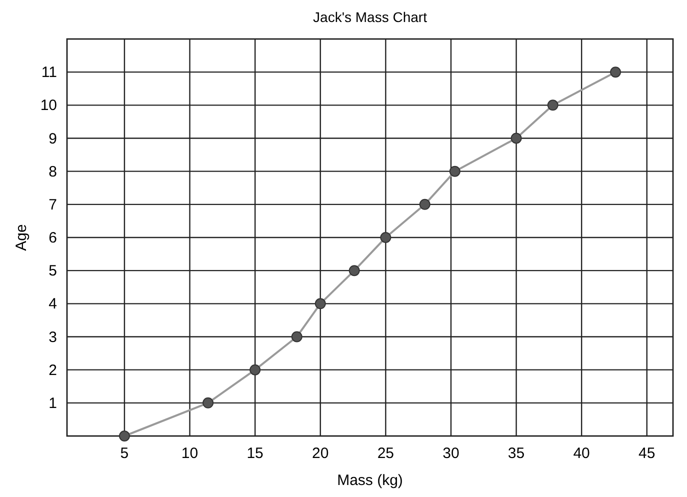 Image resolution: width=687 pixels, height=497 pixels. What do you see at coordinates (52, 403) in the screenshot?
I see `y-tick-label: 1` at bounding box center [52, 403].